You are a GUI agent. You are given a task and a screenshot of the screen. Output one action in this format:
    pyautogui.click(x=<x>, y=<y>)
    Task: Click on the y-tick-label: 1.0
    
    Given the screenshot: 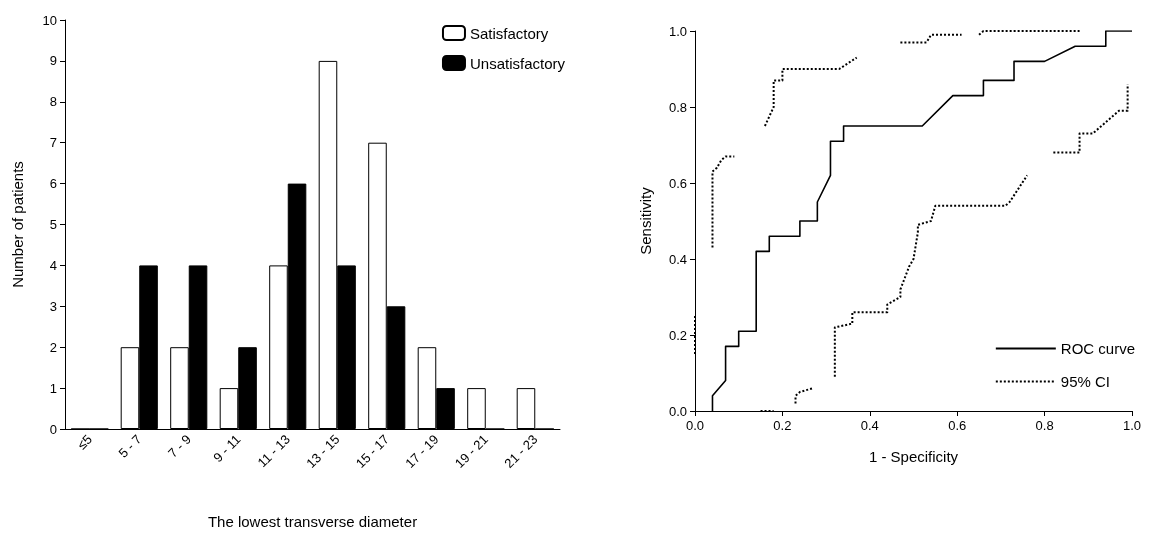 What is the action you would take?
    pyautogui.click(x=677, y=31)
    